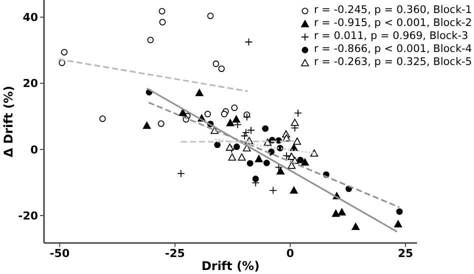  What do you see at coordinates (30, 17) in the screenshot?
I see `y-tick-label: 40` at bounding box center [30, 17].